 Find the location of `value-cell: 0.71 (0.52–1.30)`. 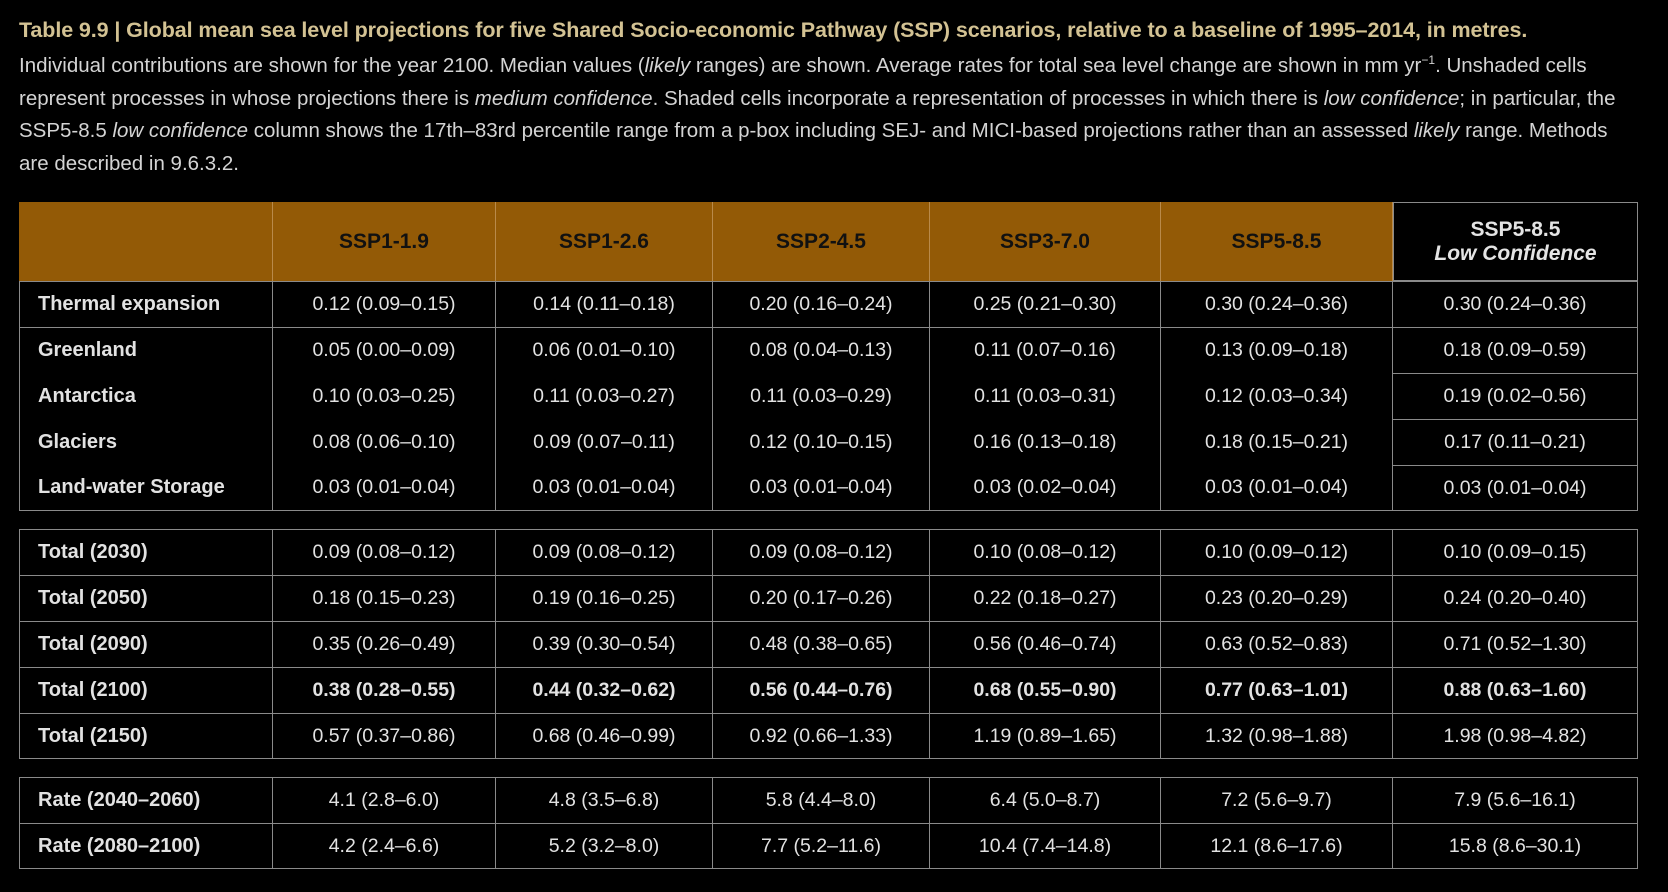

value-cell: 0.71 (0.52–1.30) is located at coordinates (1515, 644).